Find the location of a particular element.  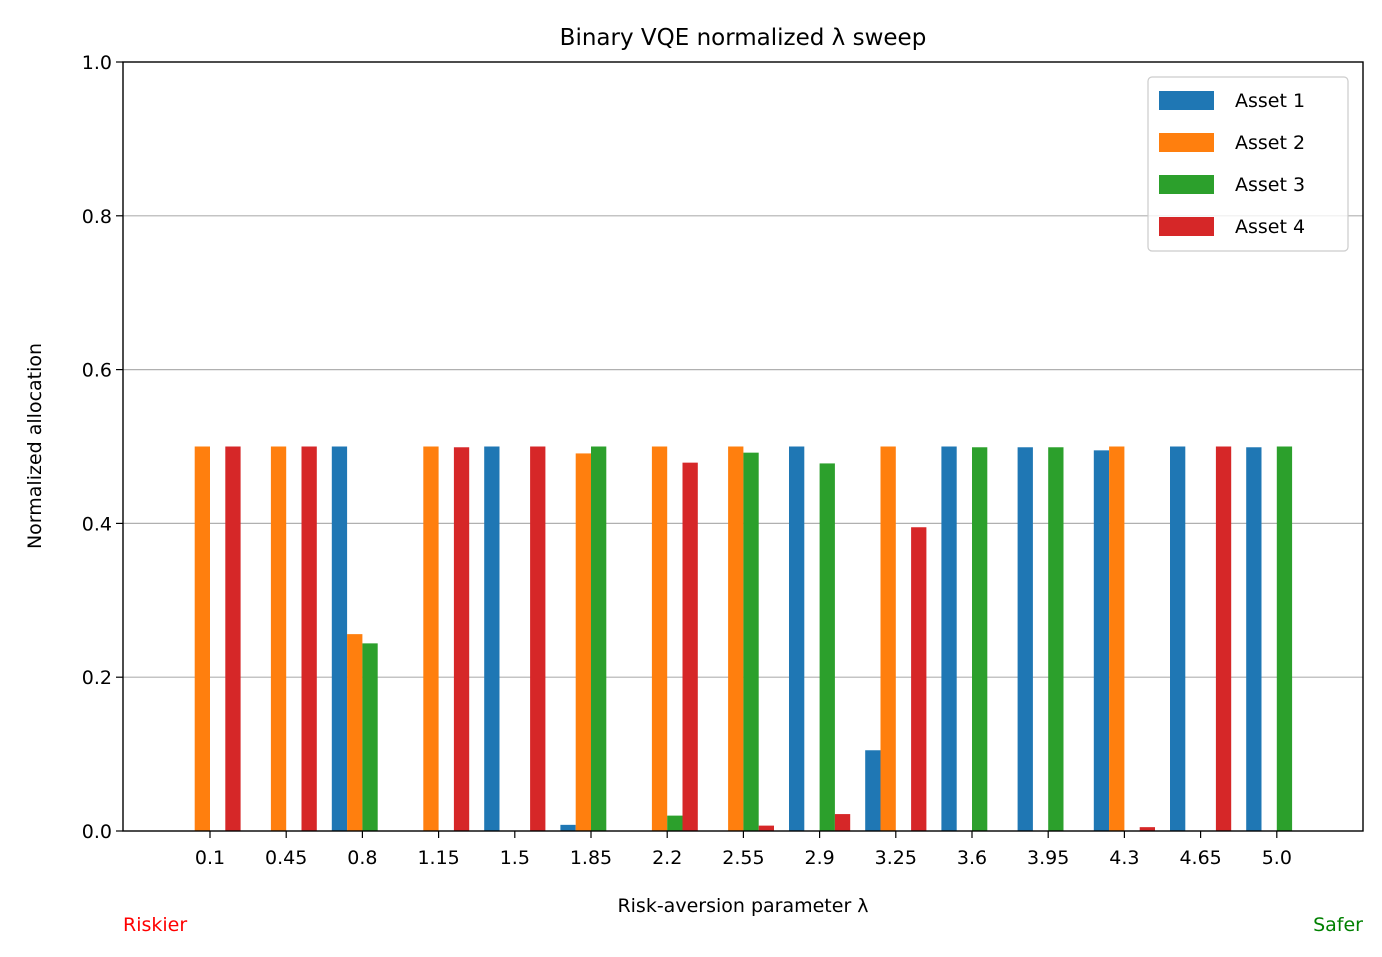

x-tick-label: 3.6 is located at coordinates (972, 858).